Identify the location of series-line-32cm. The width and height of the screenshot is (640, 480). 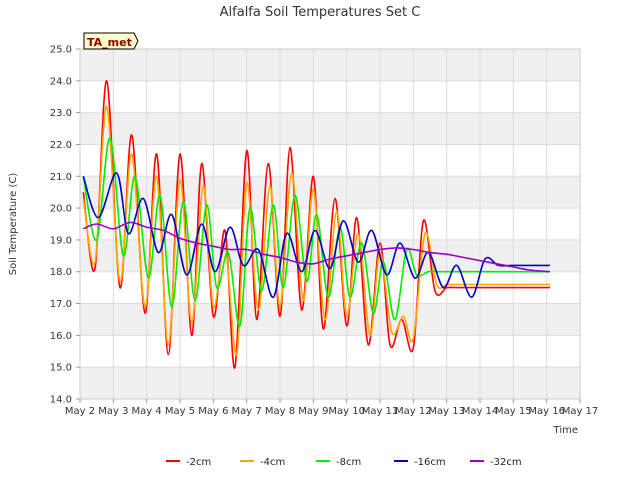
(316, 247).